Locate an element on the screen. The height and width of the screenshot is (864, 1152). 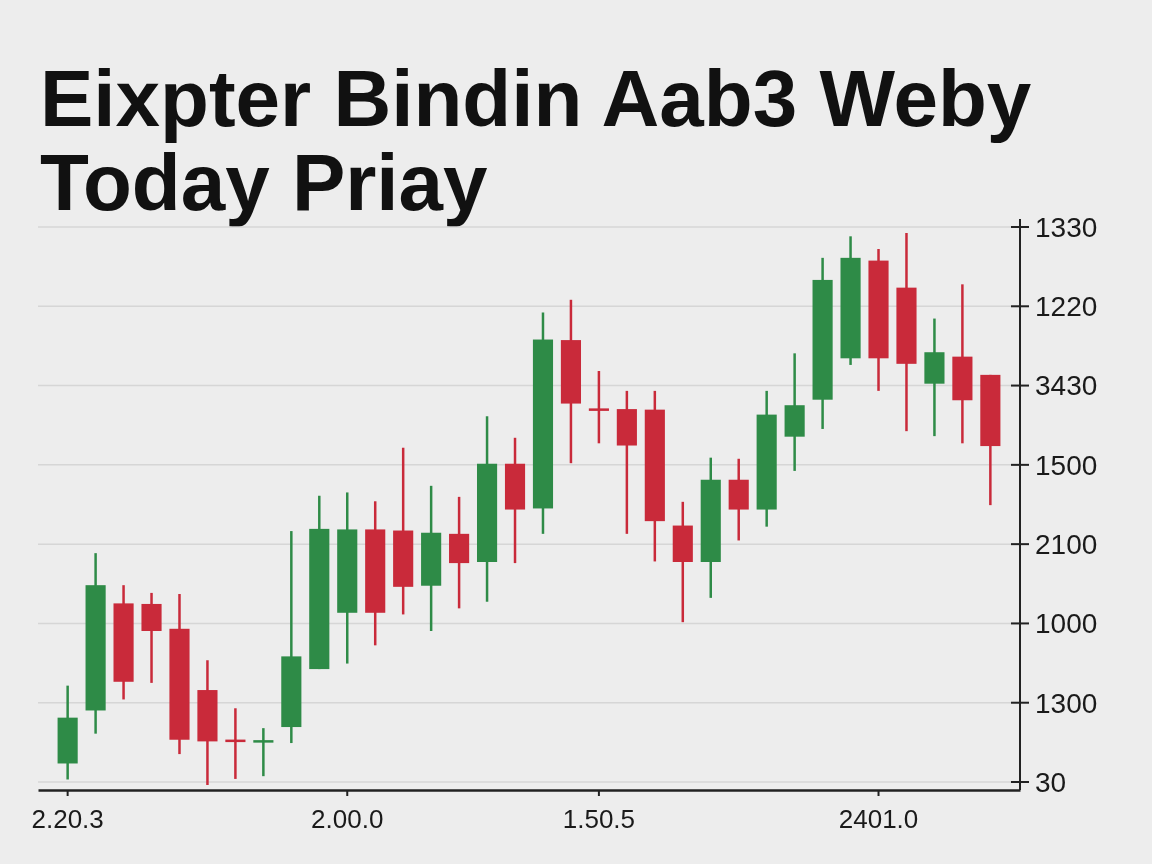
text: 3430 is located at coordinates (1066, 386).